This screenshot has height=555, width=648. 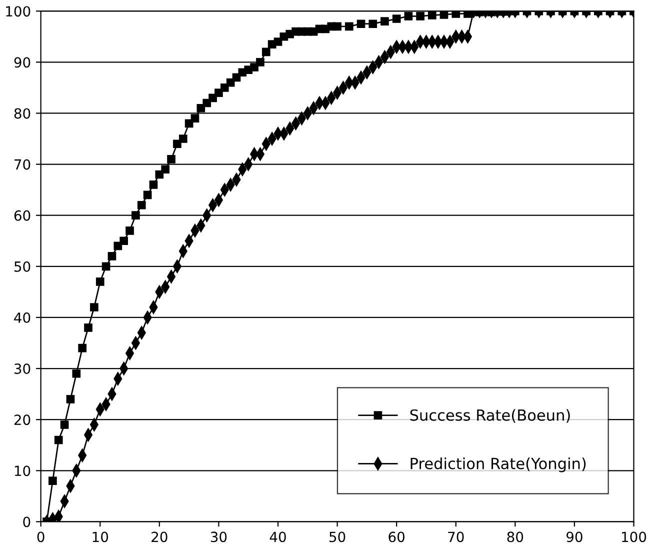 I want to click on y-tick-label: 70, so click(x=22, y=164).